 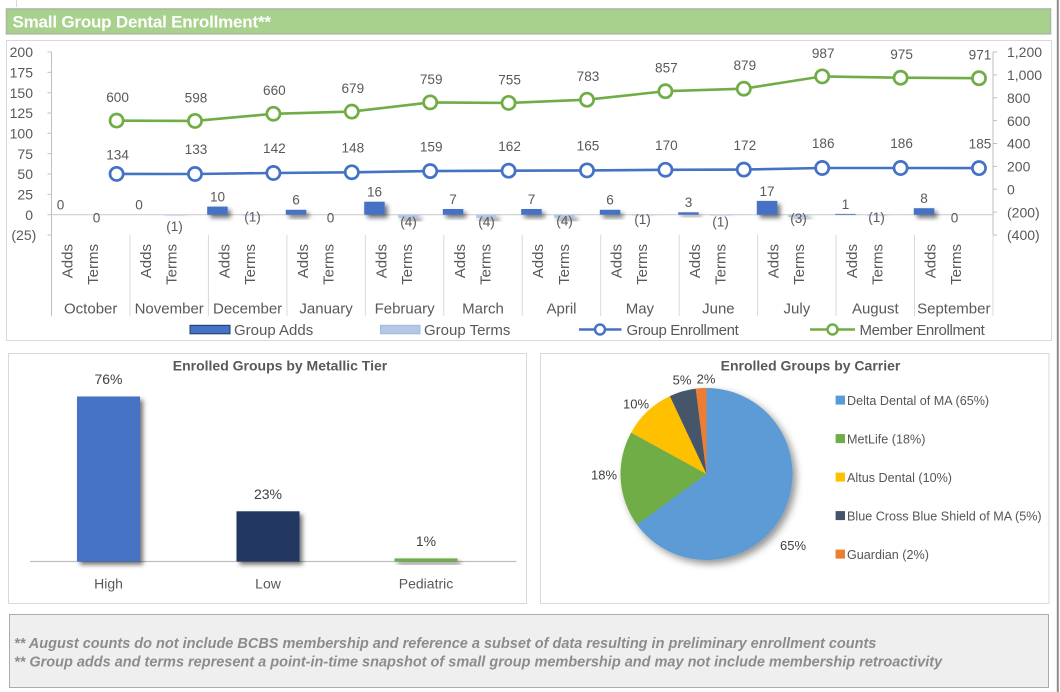 What do you see at coordinates (797, 309) in the screenshot?
I see `svg-text: July` at bounding box center [797, 309].